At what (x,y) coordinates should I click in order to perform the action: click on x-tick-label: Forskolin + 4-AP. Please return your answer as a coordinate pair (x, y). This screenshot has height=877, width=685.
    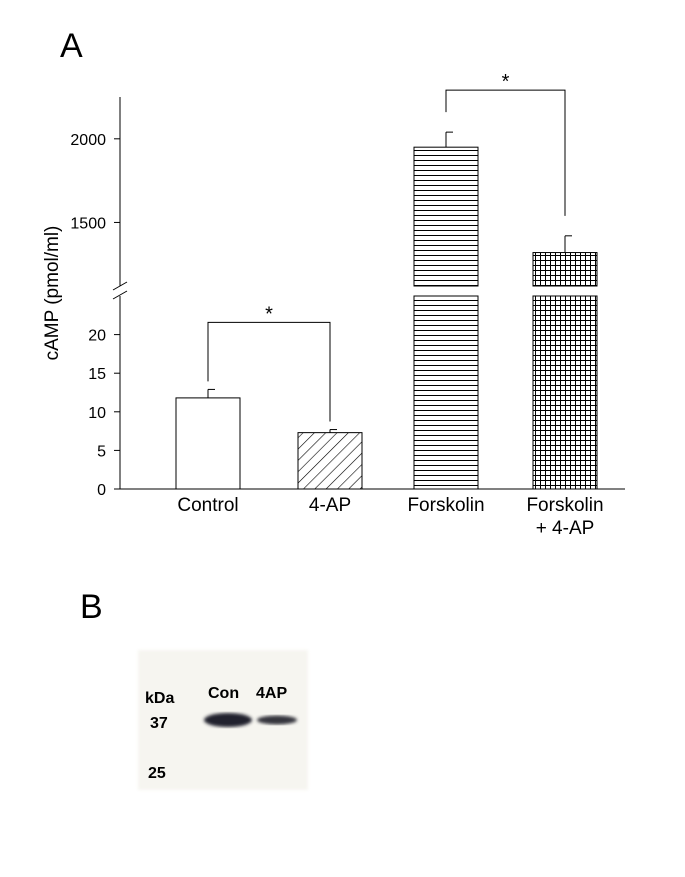
    Looking at the image, I should click on (565, 517).